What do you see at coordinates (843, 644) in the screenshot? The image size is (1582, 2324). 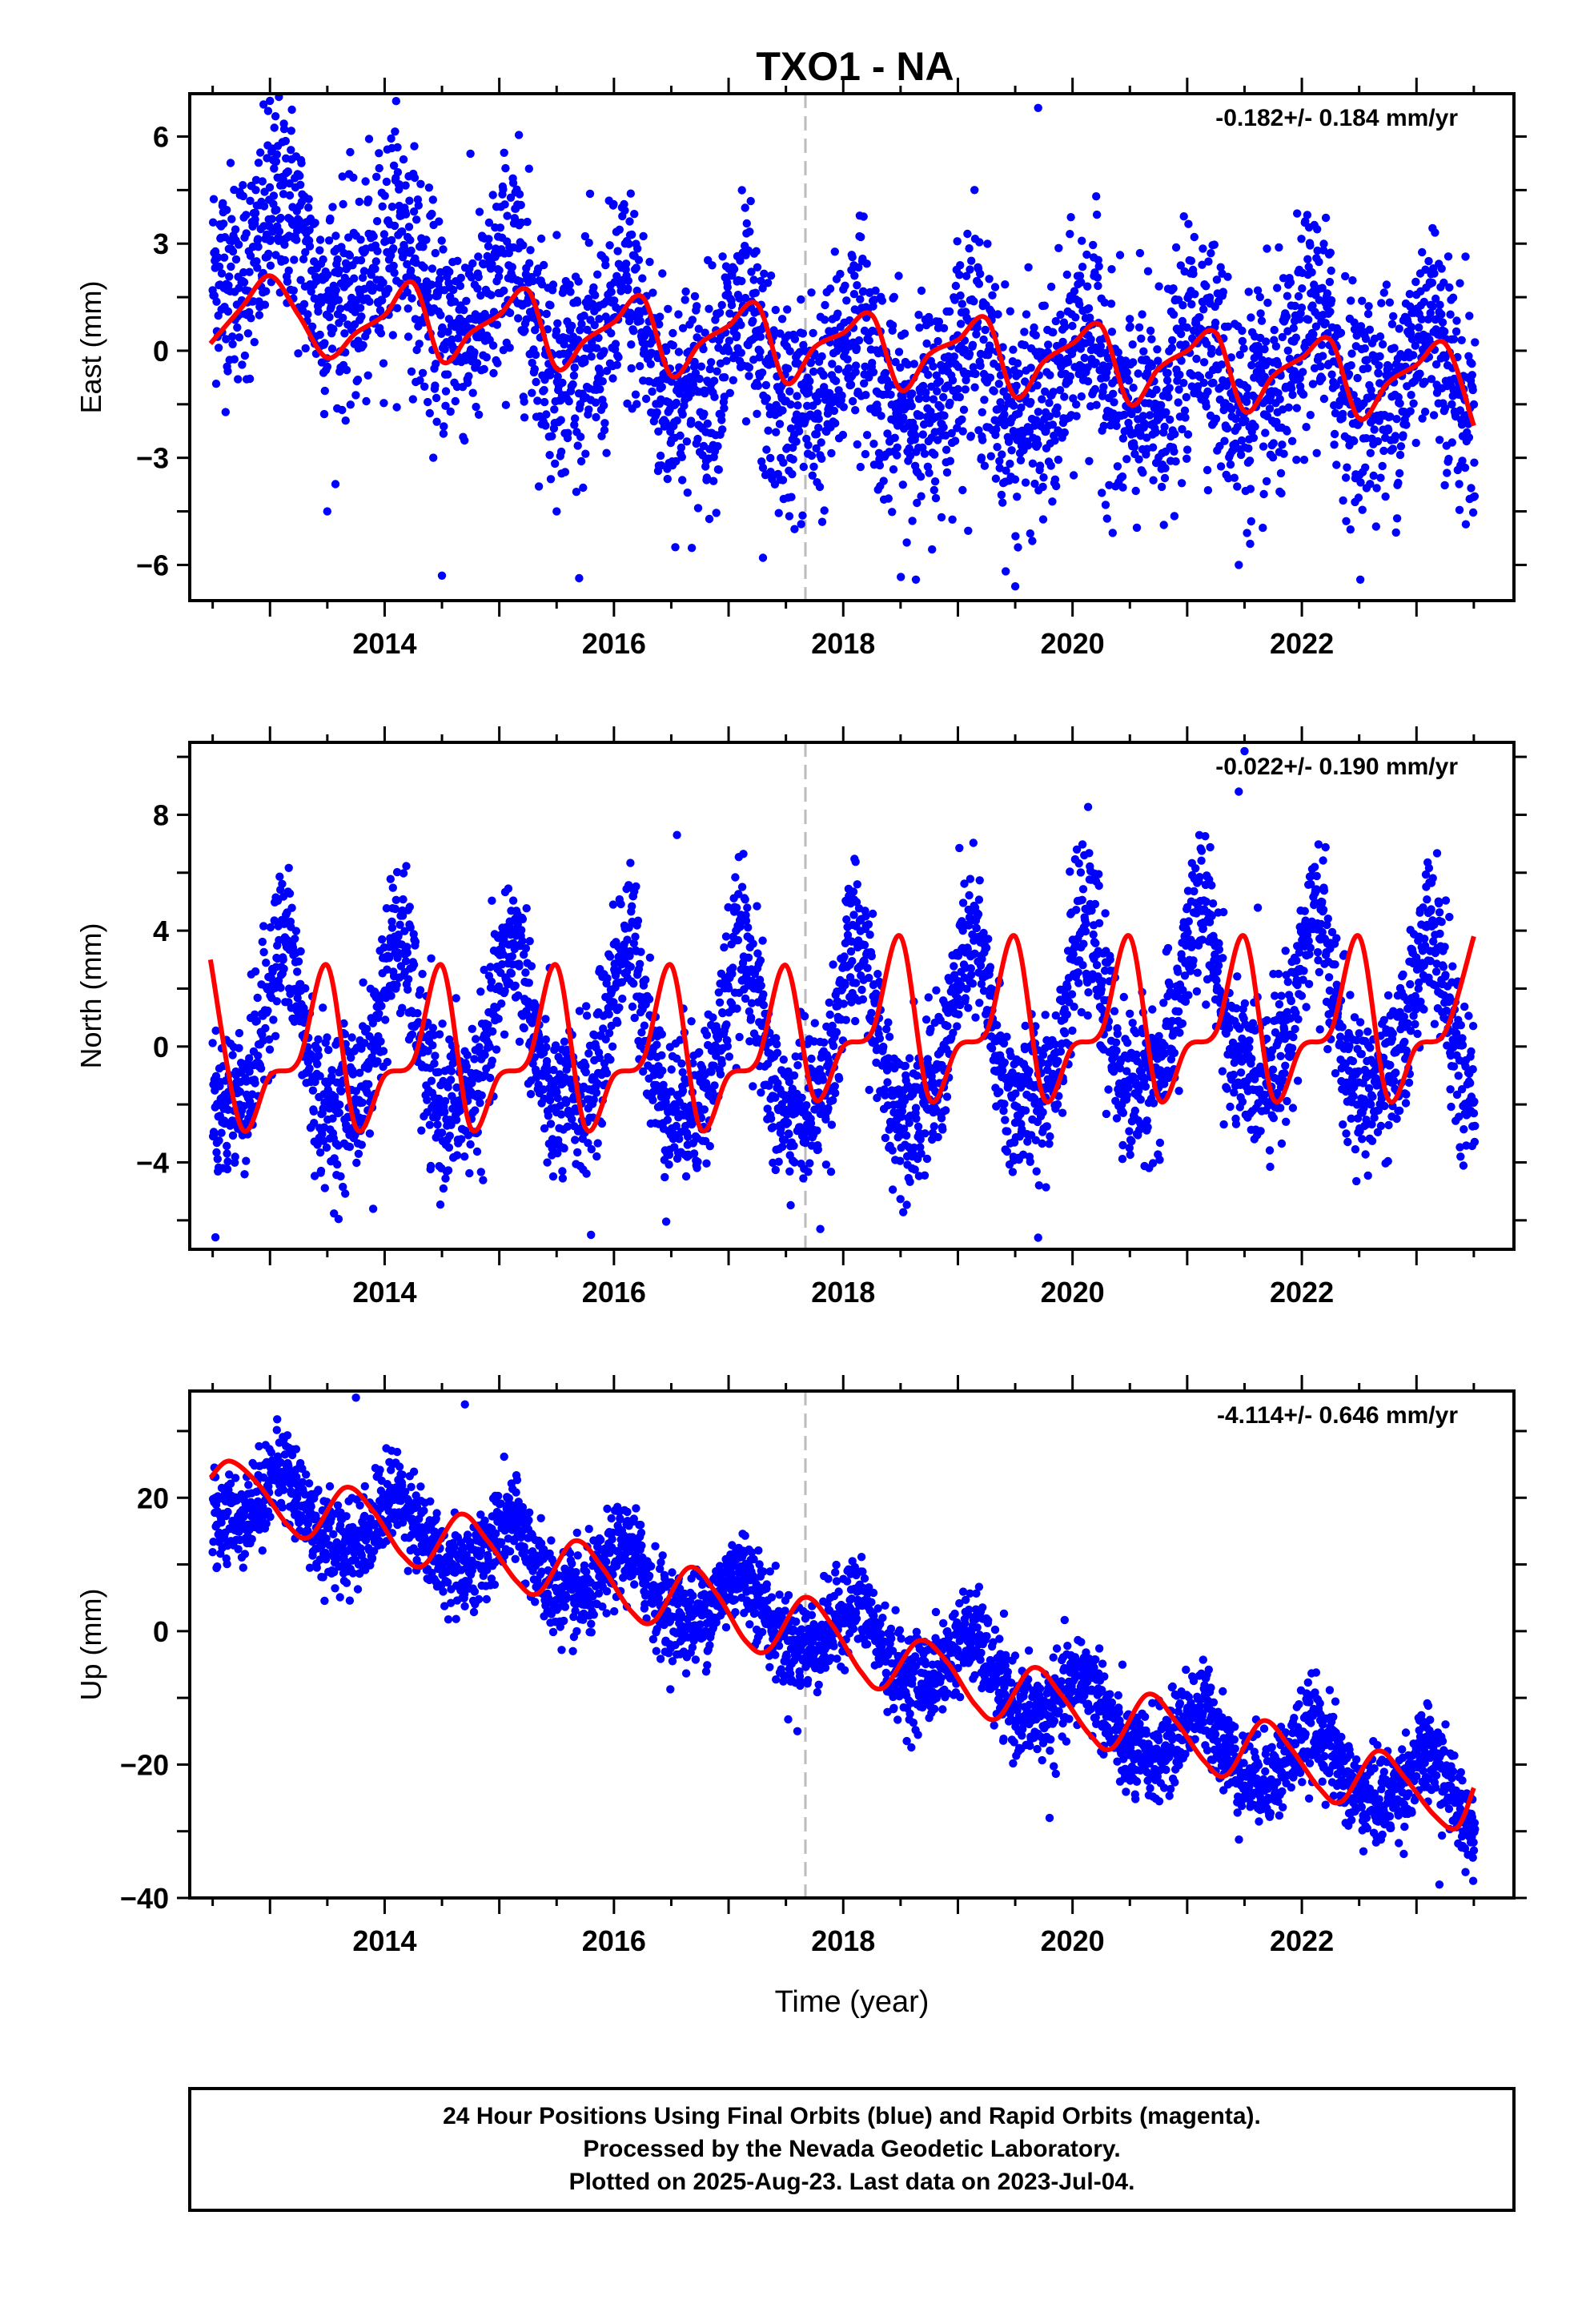 I see `x-tick-label: 2018` at bounding box center [843, 644].